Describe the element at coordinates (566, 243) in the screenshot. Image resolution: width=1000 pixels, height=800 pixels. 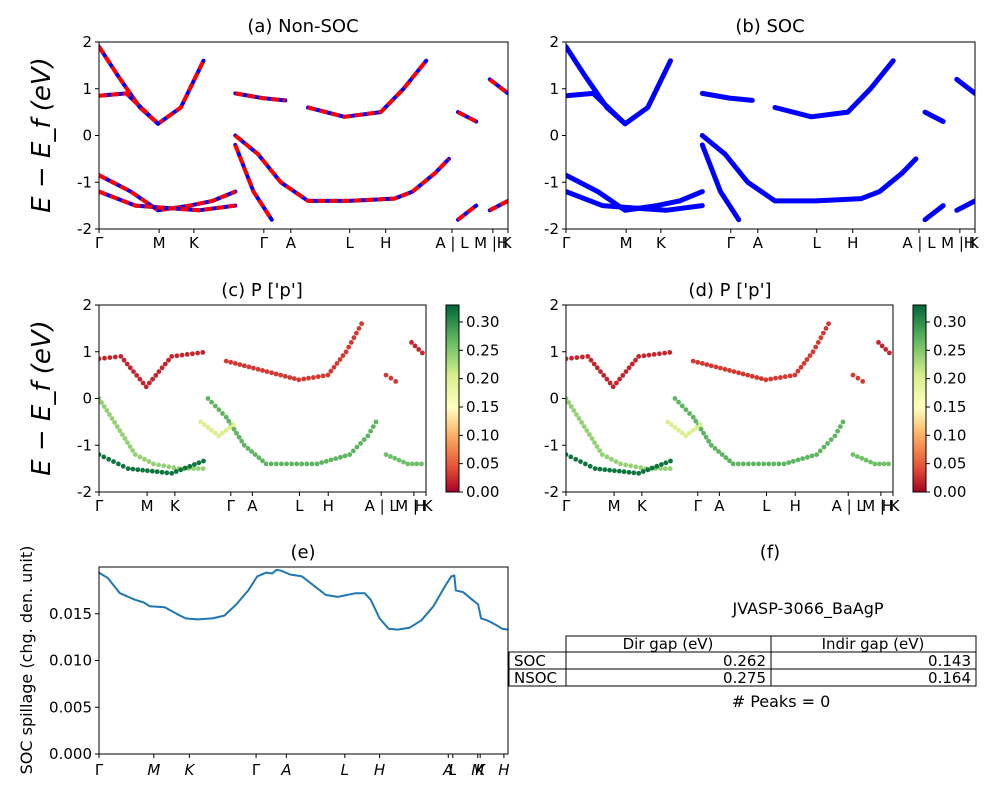
I see `panel-b-xtick-label: Γ` at that location.